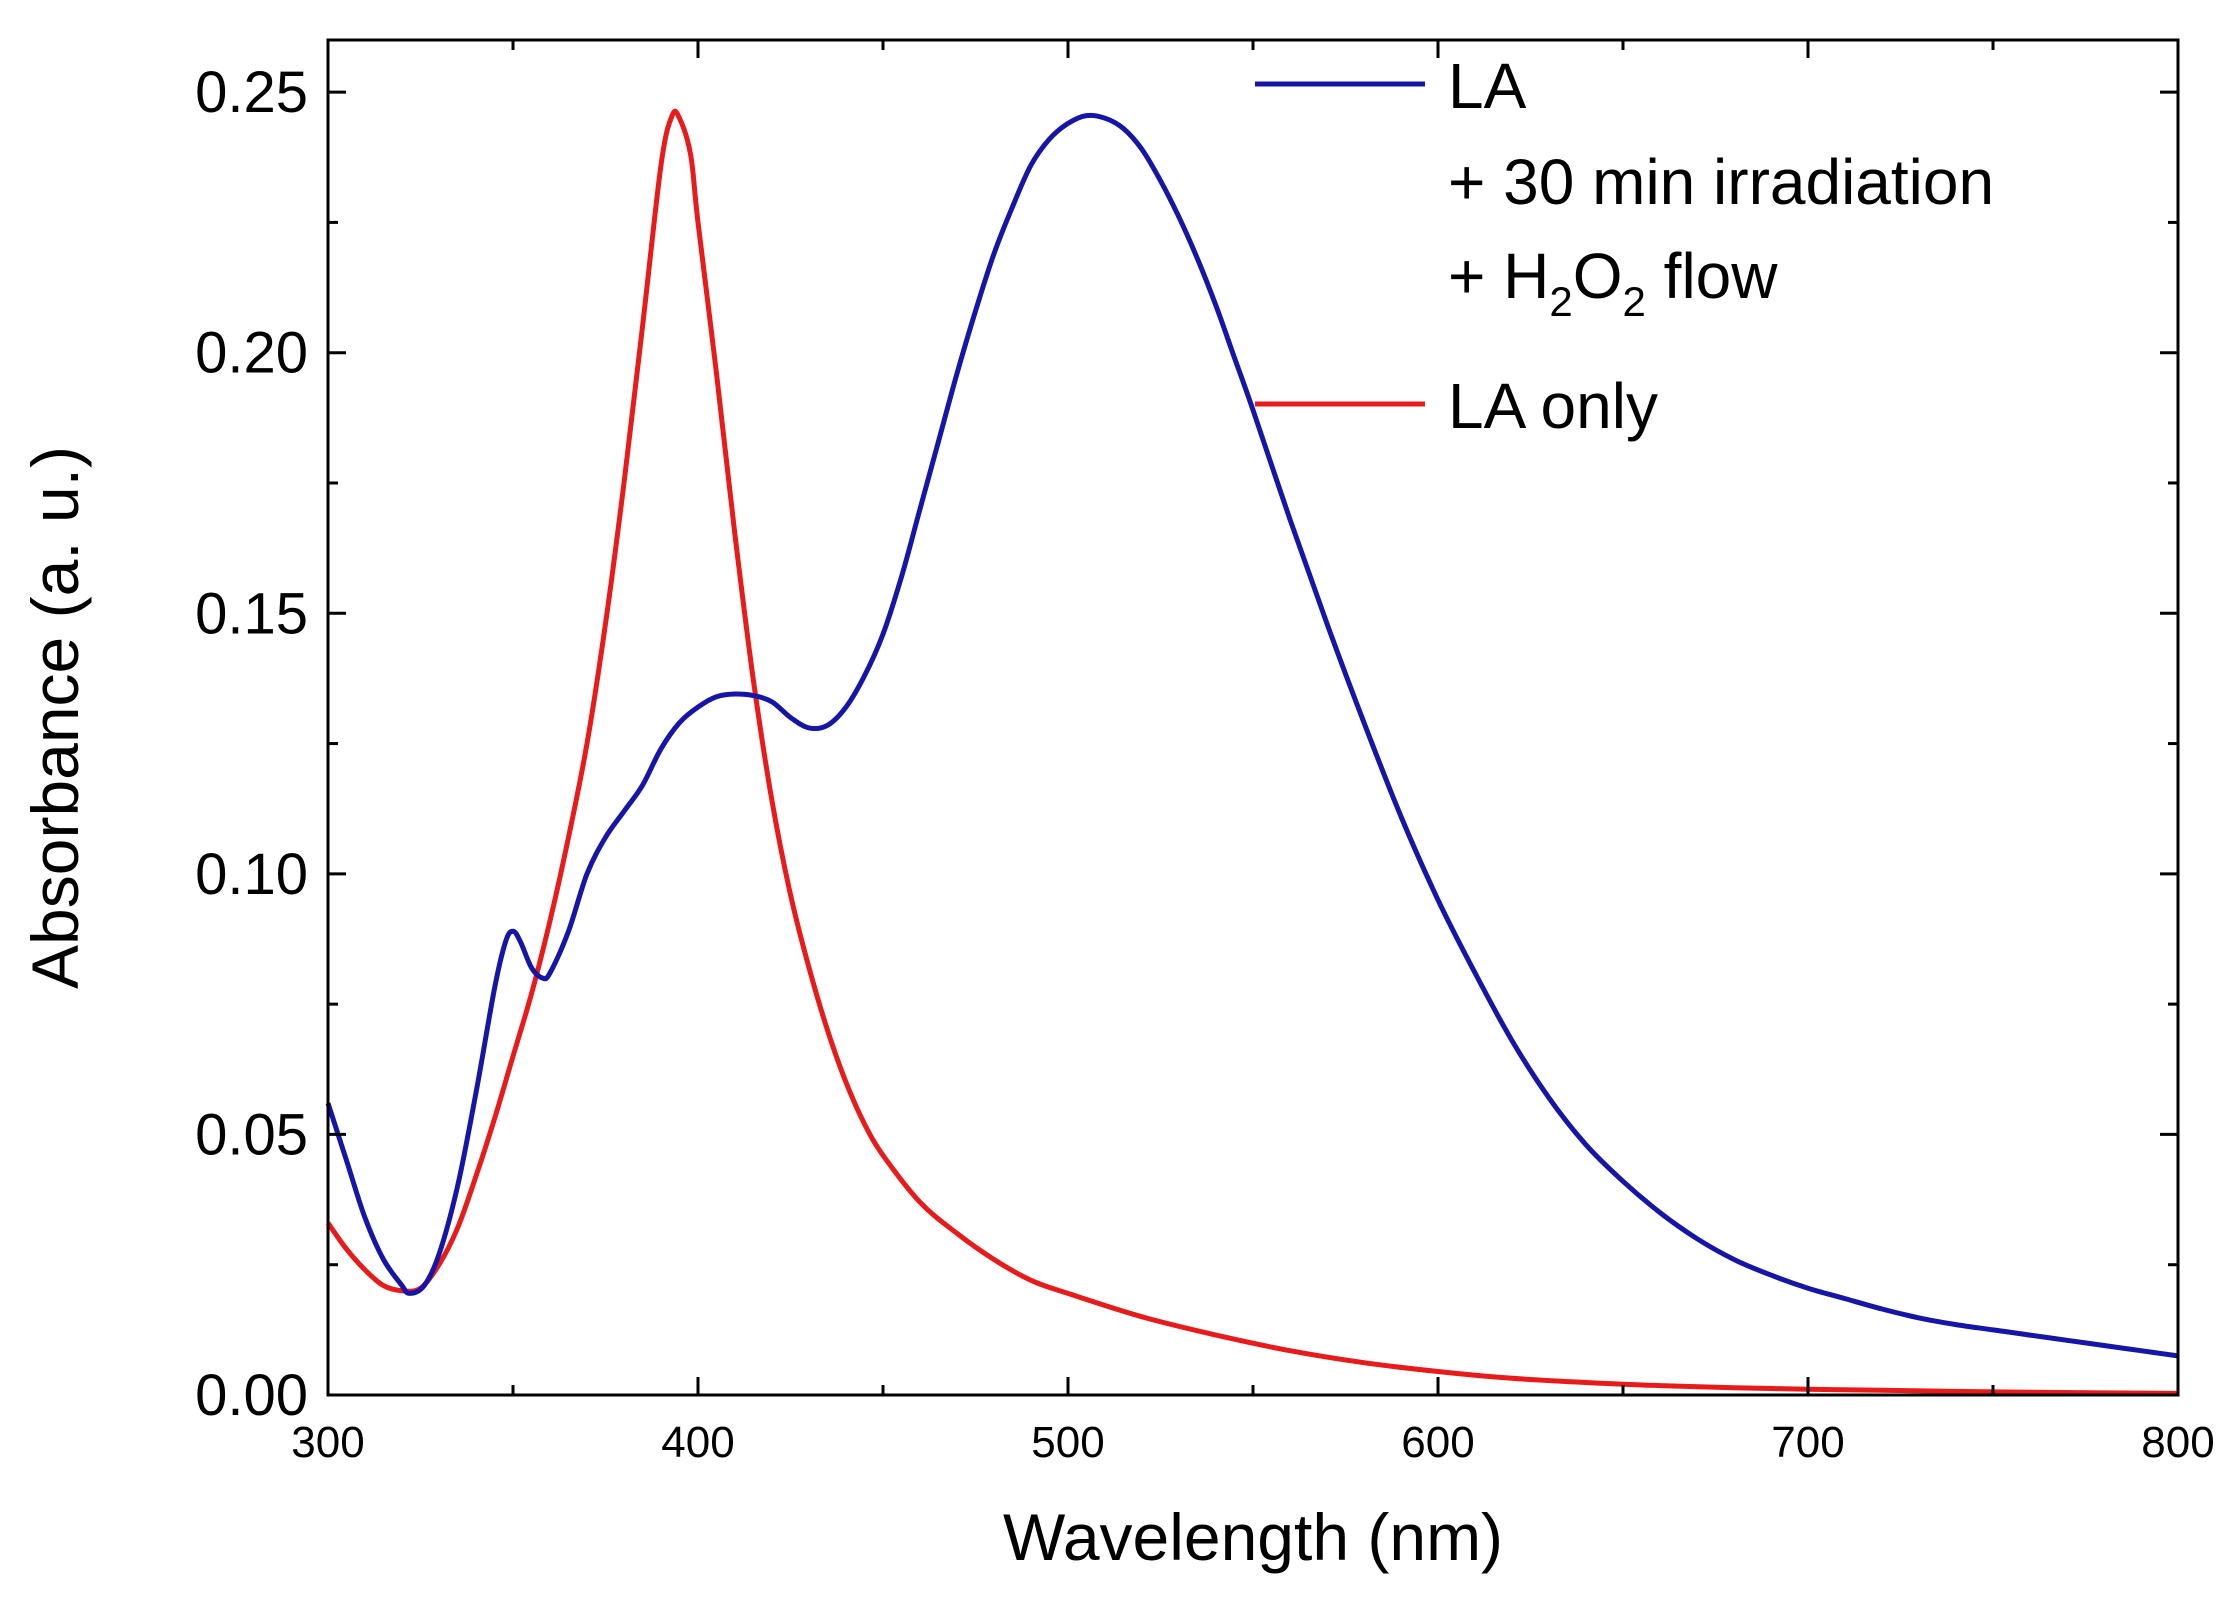 This screenshot has height=1621, width=2235. What do you see at coordinates (1712, 276) in the screenshot?
I see `legend-flow-part-flow: flow` at bounding box center [1712, 276].